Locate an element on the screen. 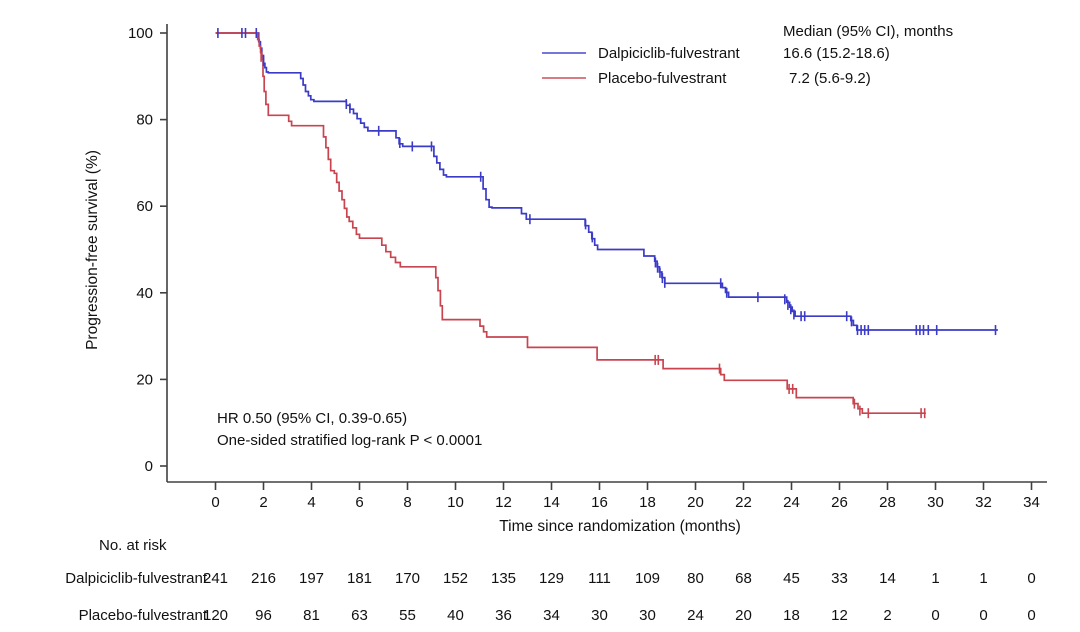 Image resolution: width=1080 pixels, height=632 pixels. x-tick-label: 16 is located at coordinates (599, 502).